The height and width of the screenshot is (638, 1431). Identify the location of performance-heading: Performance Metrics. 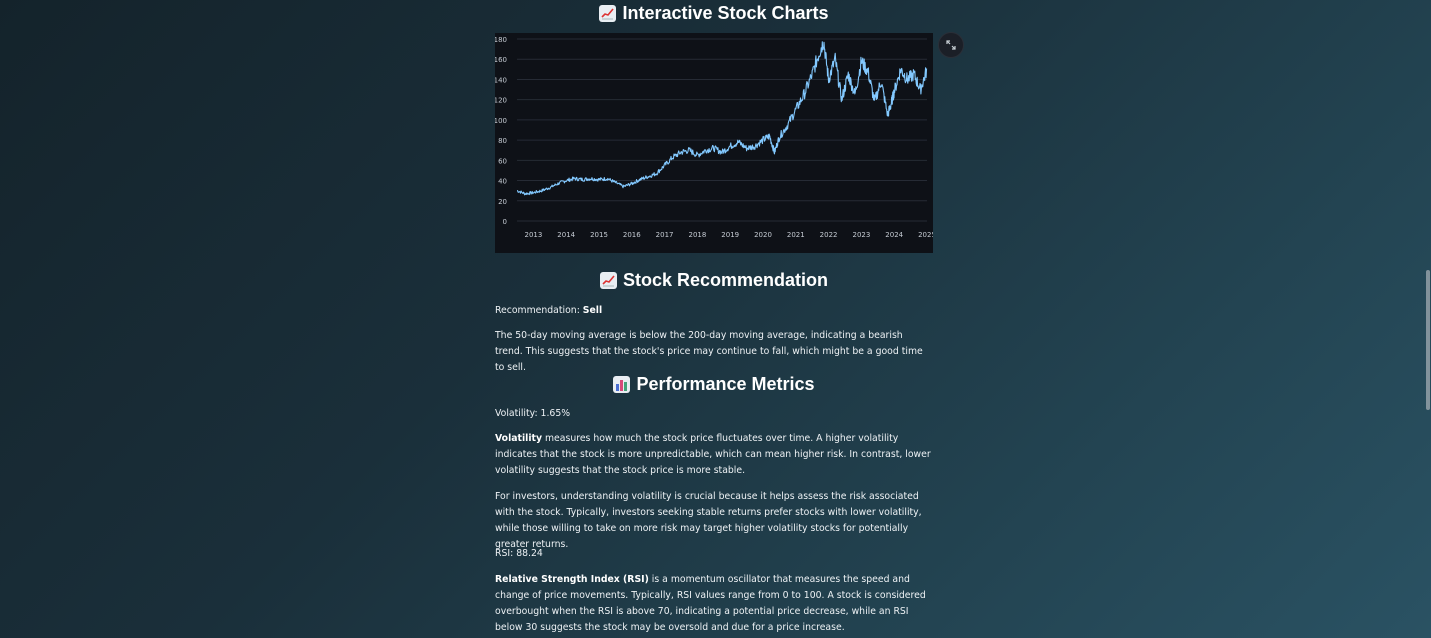
(714, 384).